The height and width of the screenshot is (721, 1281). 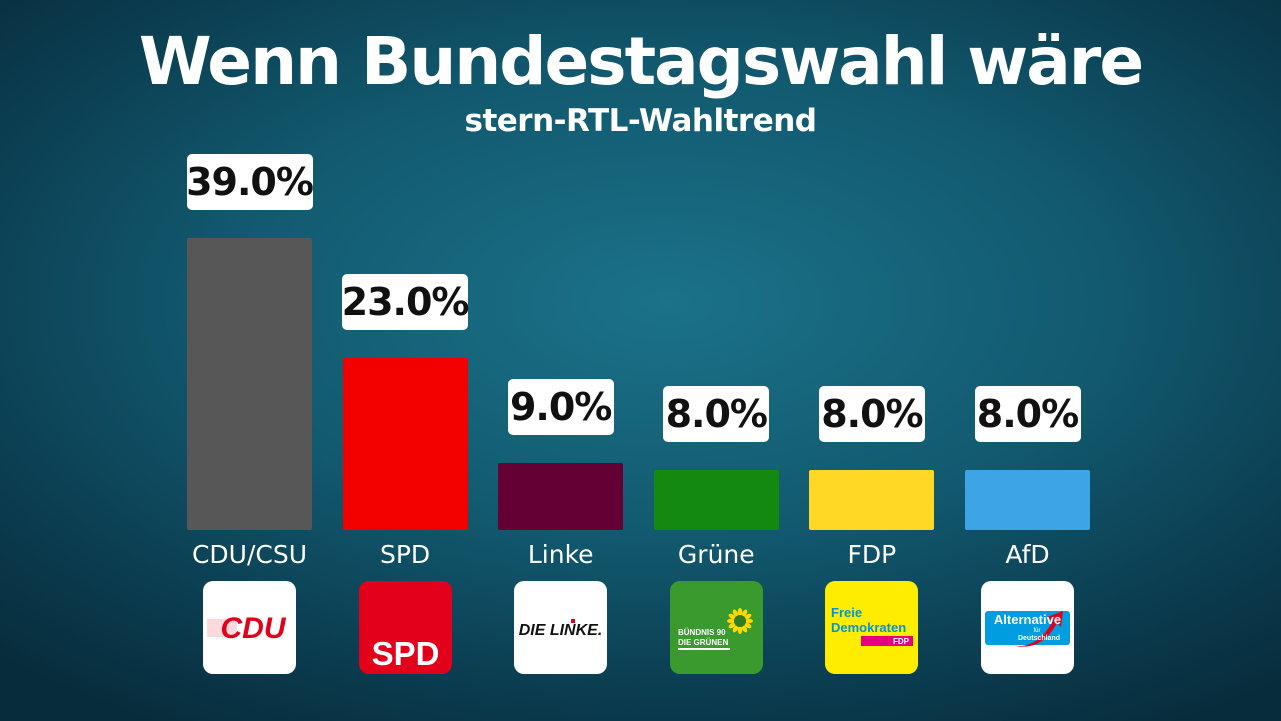 I want to click on category-label-5: FDP, so click(x=872, y=554).